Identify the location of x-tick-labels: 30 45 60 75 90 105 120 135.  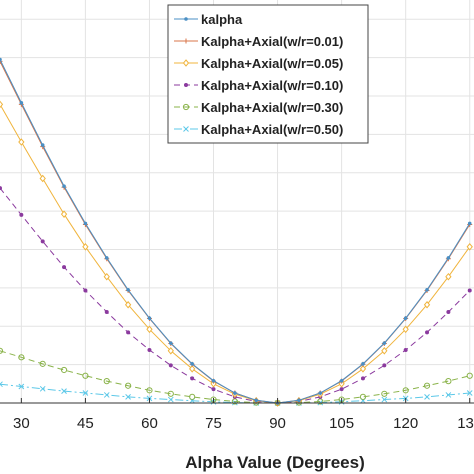
(243, 423).